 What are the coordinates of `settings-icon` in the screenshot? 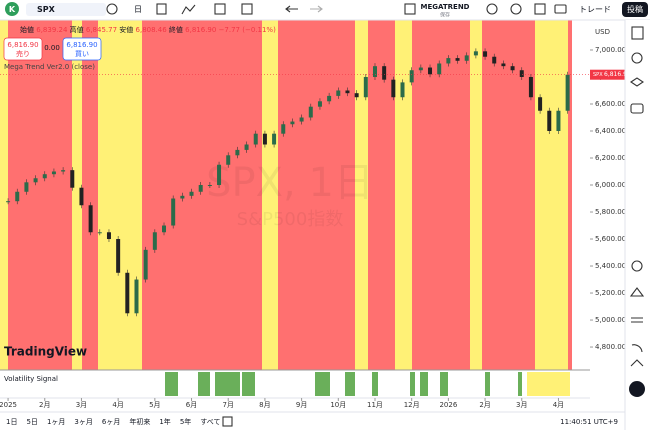 It's located at (516, 9).